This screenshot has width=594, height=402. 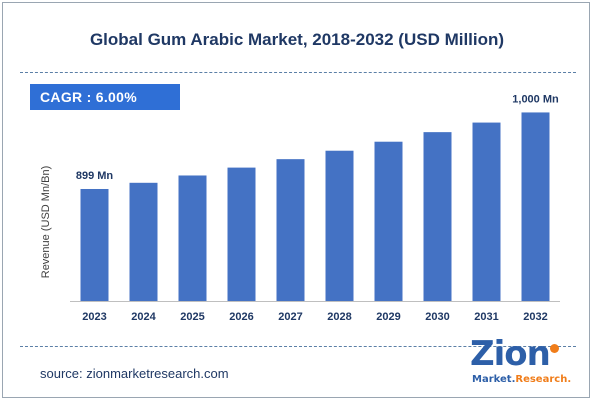 I want to click on x-tick-label: 2025, so click(x=192, y=317).